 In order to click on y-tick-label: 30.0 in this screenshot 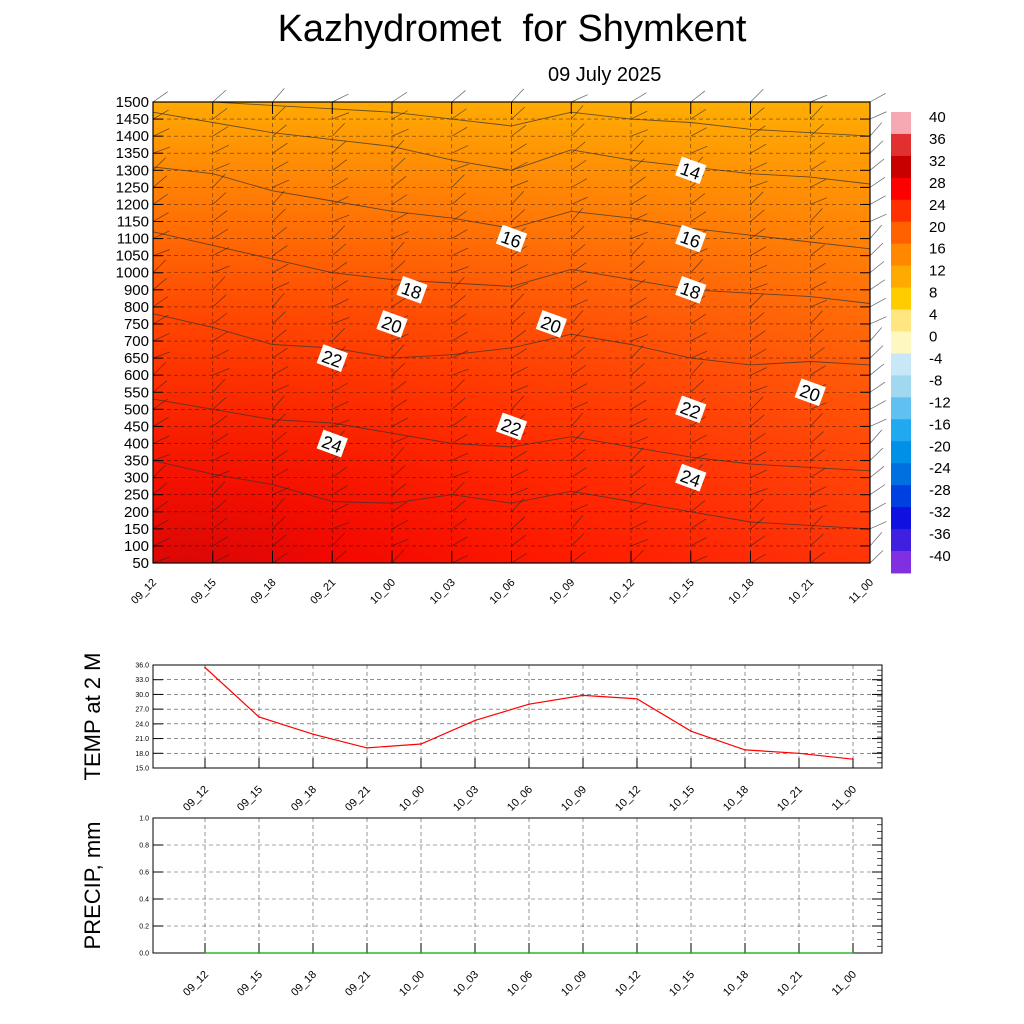, I will do `click(142, 695)`.